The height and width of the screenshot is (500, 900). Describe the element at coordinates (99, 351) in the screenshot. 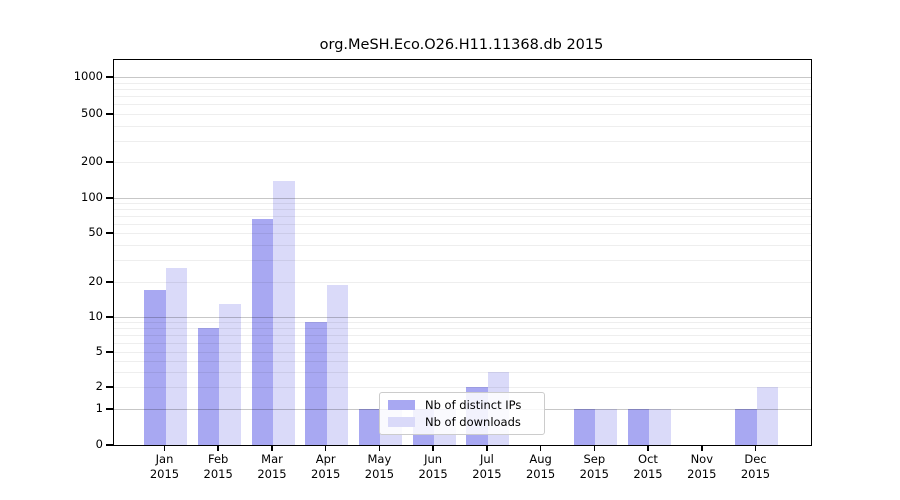

I see `y-tick-label: 5` at that location.